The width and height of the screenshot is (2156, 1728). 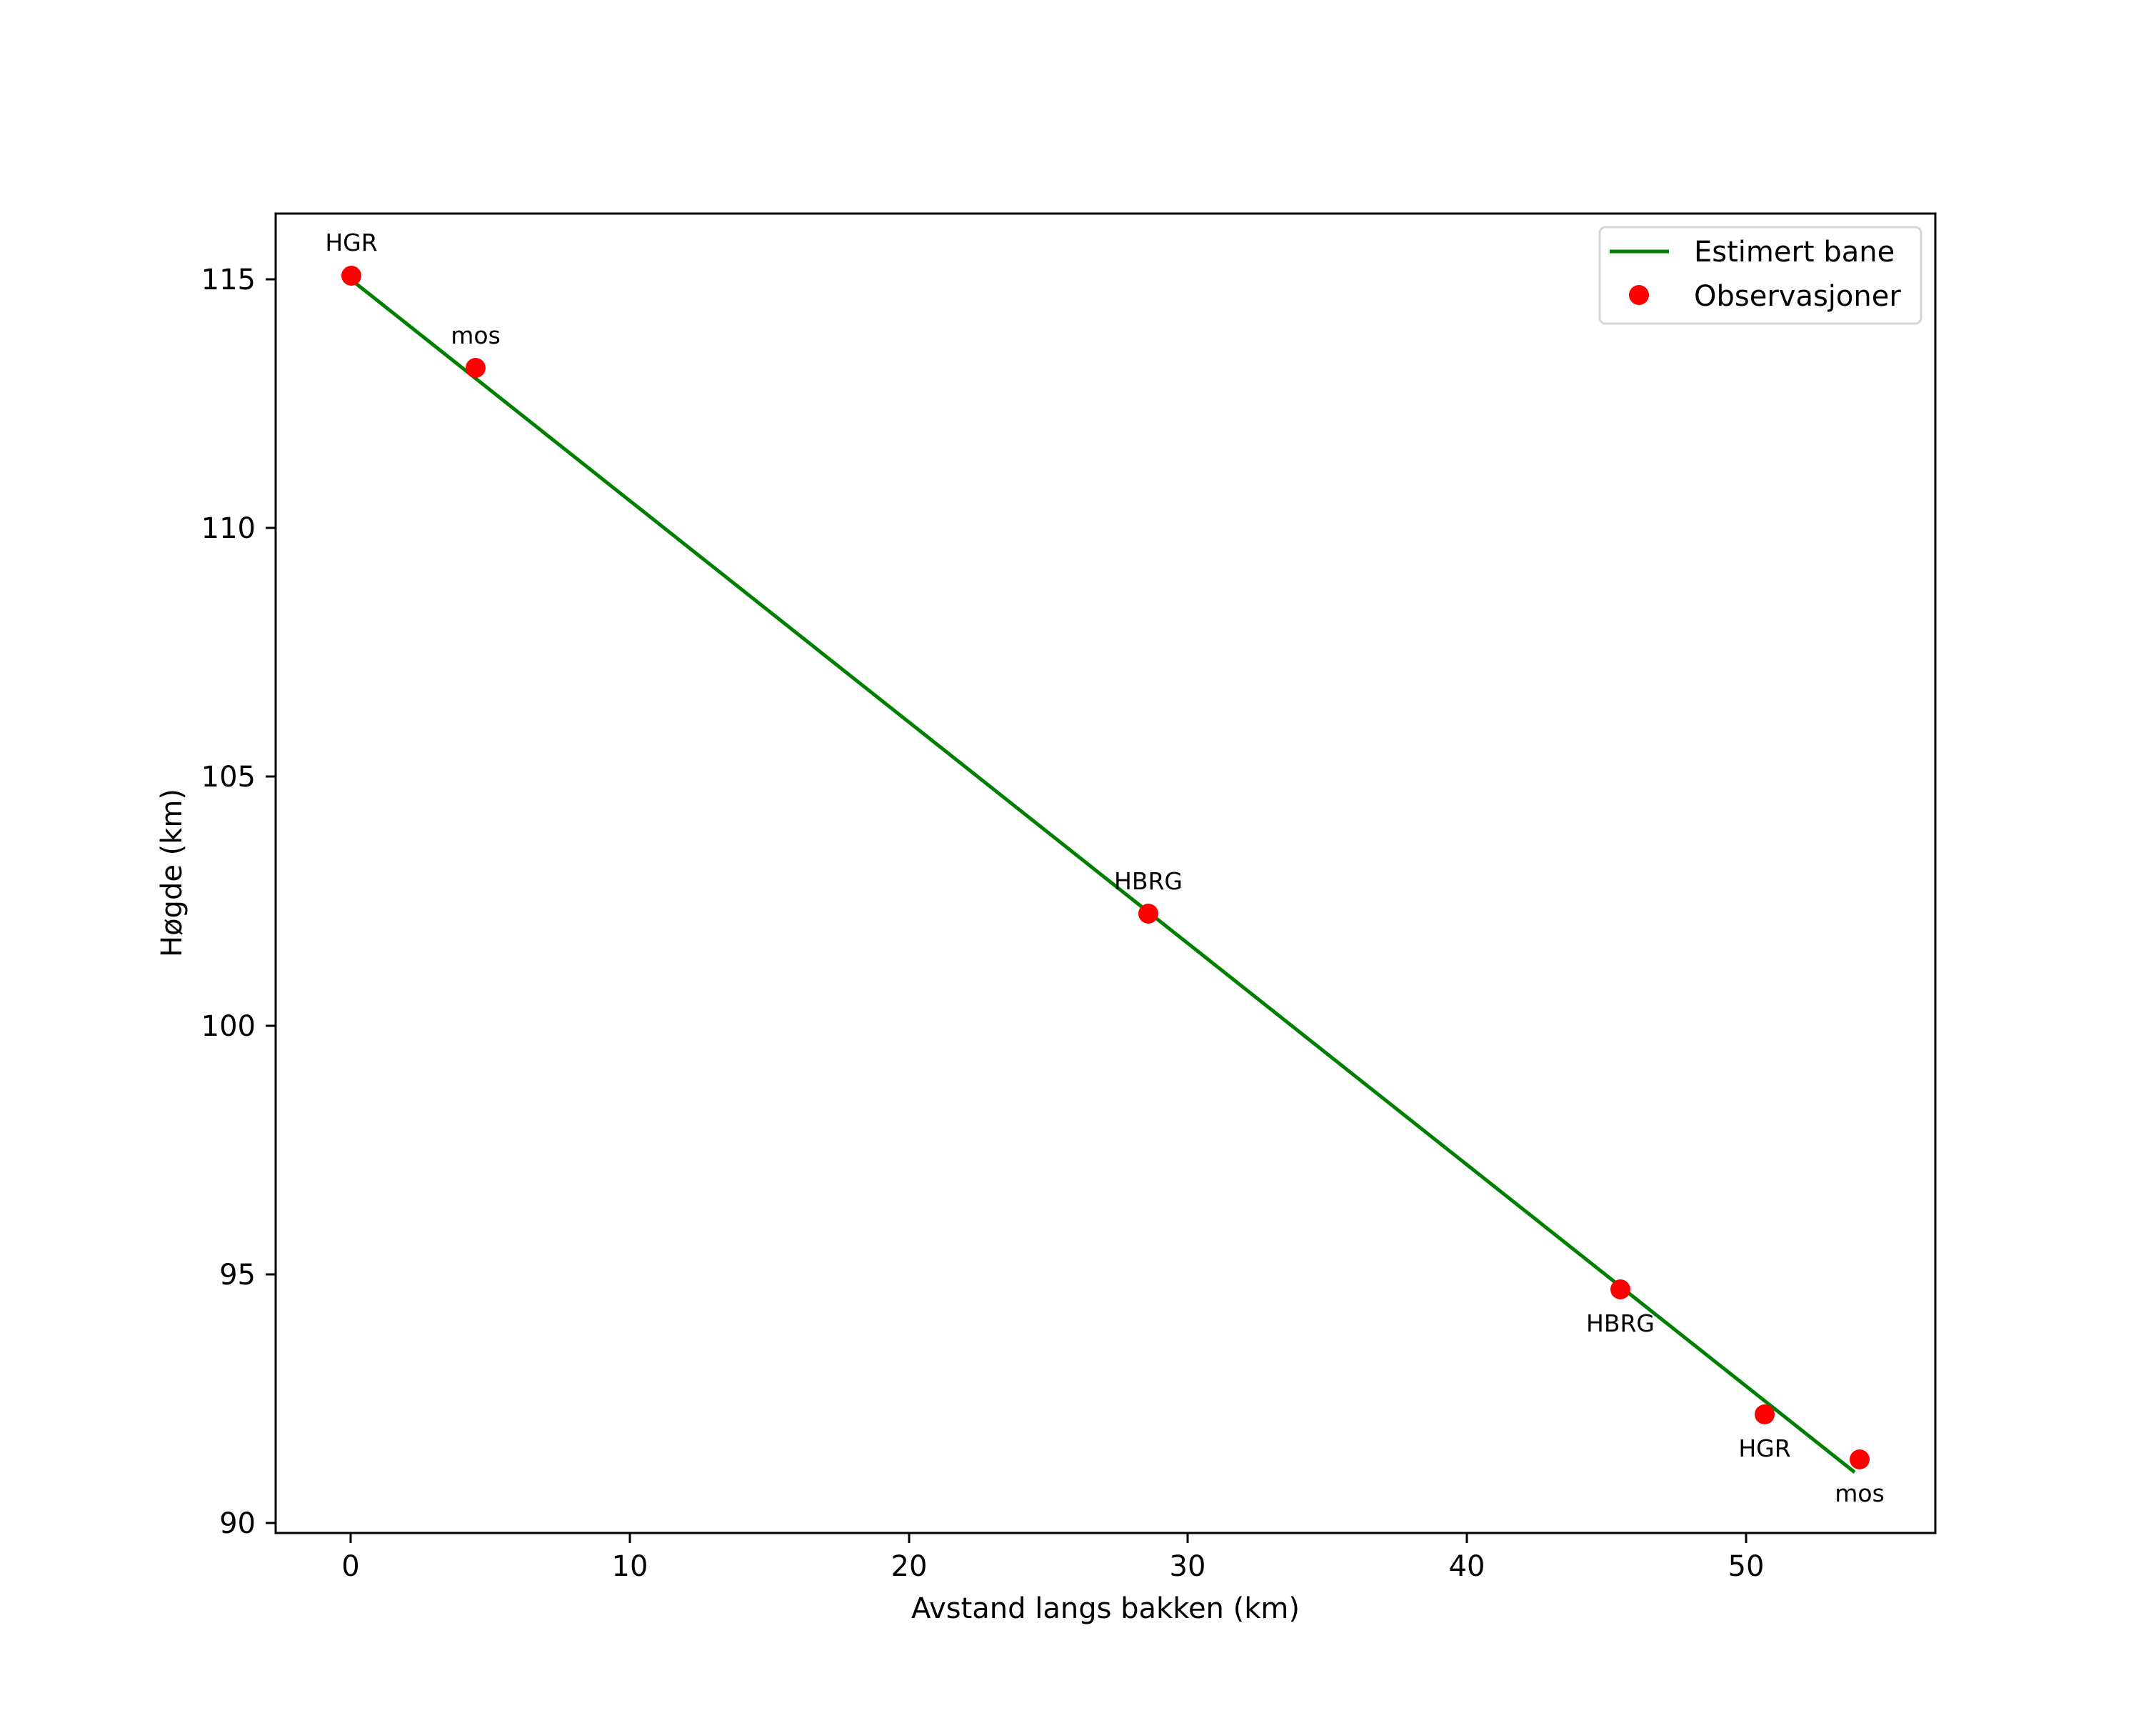 I want to click on legend-dot-marker-icon, so click(x=1639, y=295).